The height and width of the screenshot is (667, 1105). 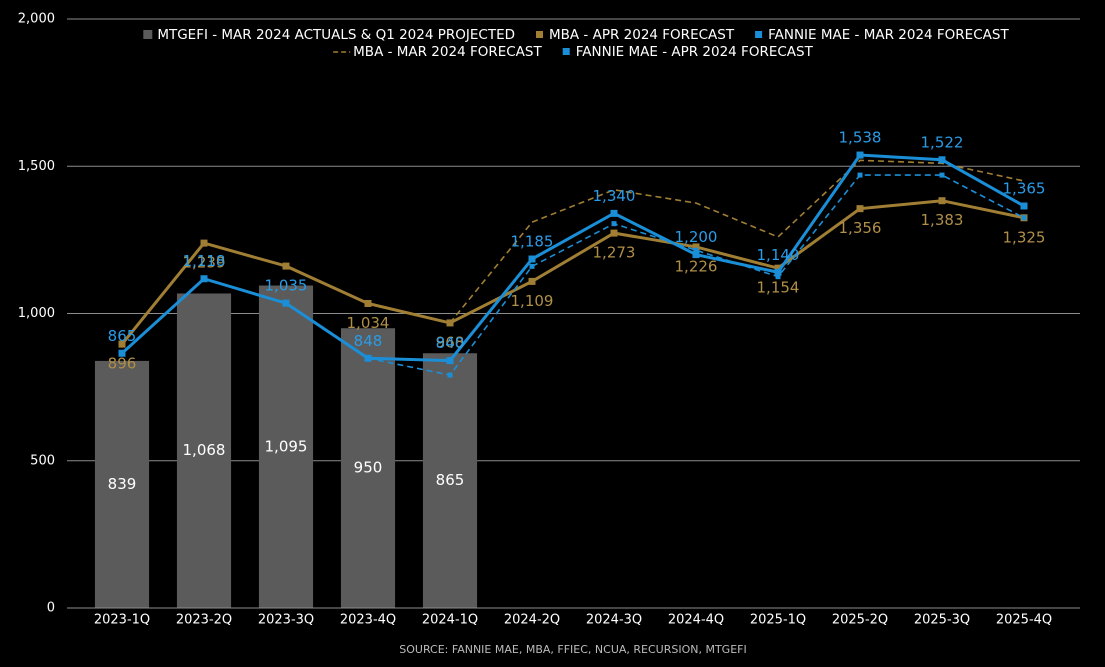 I want to click on x-tick-label: 2025-1Q, so click(x=778, y=620).